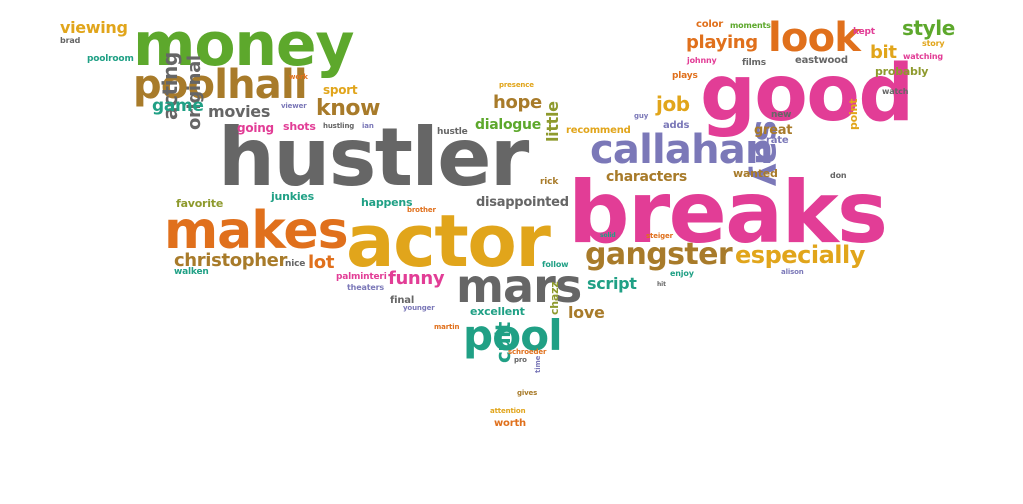 Image resolution: width=1023 pixels, height=504 pixels. What do you see at coordinates (255, 128) in the screenshot?
I see `cloud-word-going: going` at bounding box center [255, 128].